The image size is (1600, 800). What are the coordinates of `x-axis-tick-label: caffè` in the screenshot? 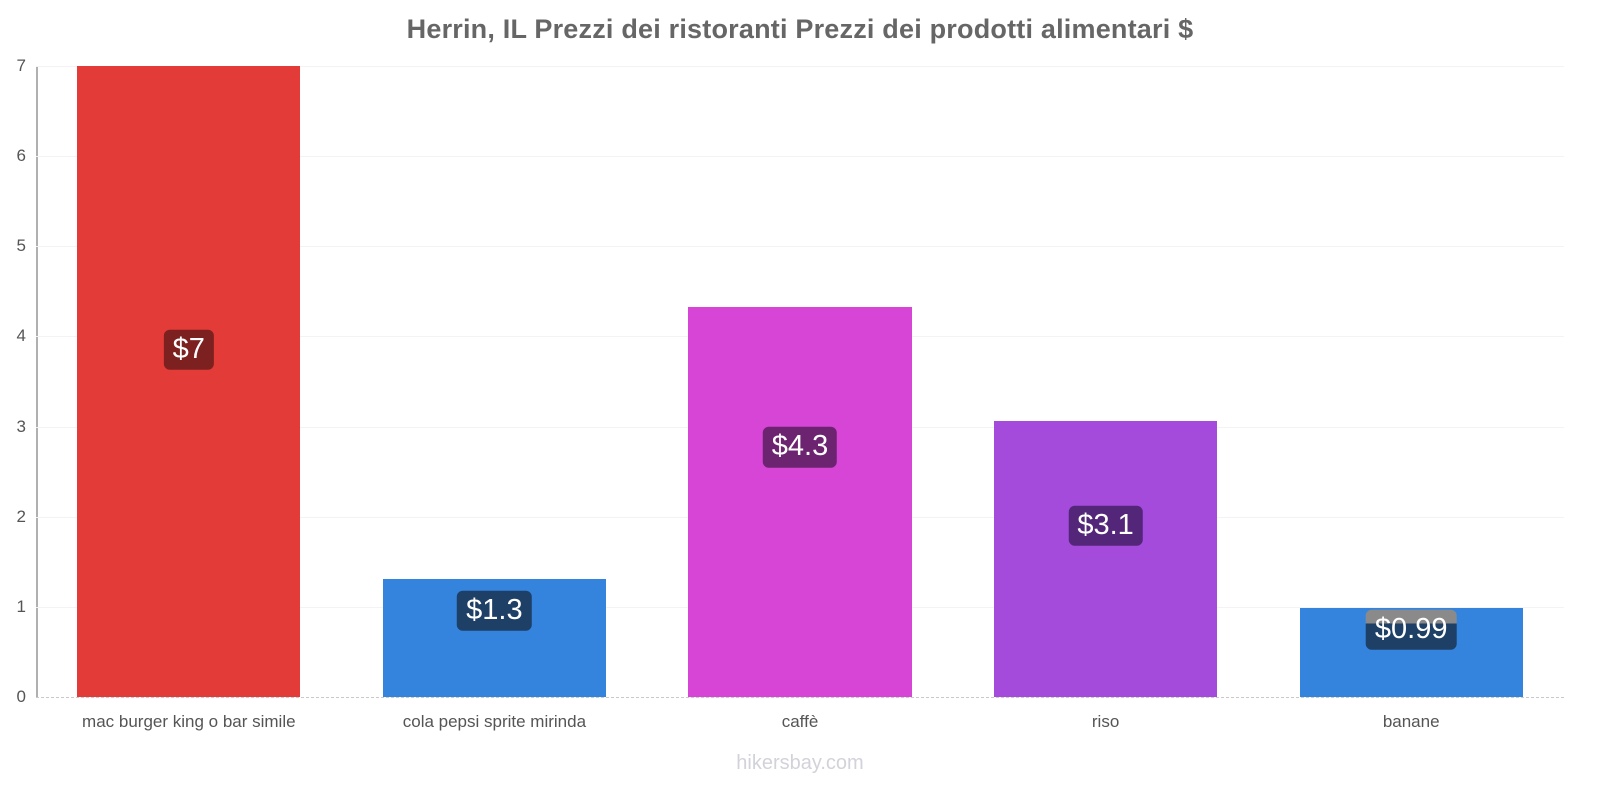 It's located at (800, 721).